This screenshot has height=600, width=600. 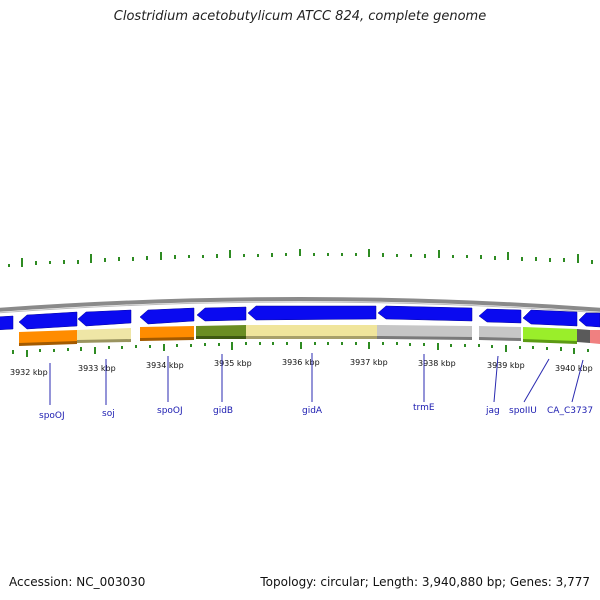 I want to click on gene-label-ca-c3737: CA_C3737, so click(x=570, y=411).